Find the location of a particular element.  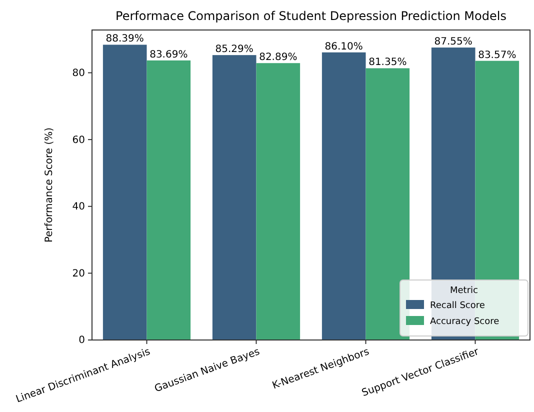

data-label: 87.55% is located at coordinates (453, 42).